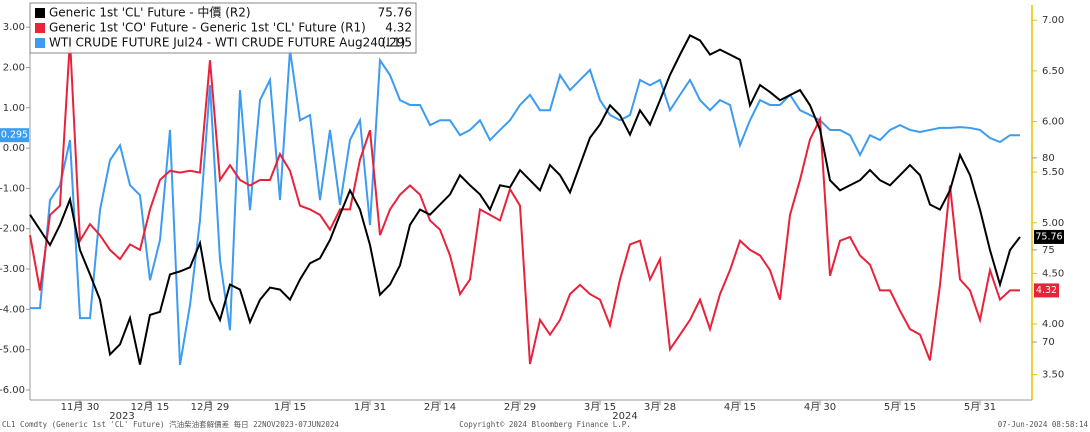 This screenshot has width=1090, height=432. What do you see at coordinates (12, 229) in the screenshot?
I see `y-tick-label: -2.00` at bounding box center [12, 229].